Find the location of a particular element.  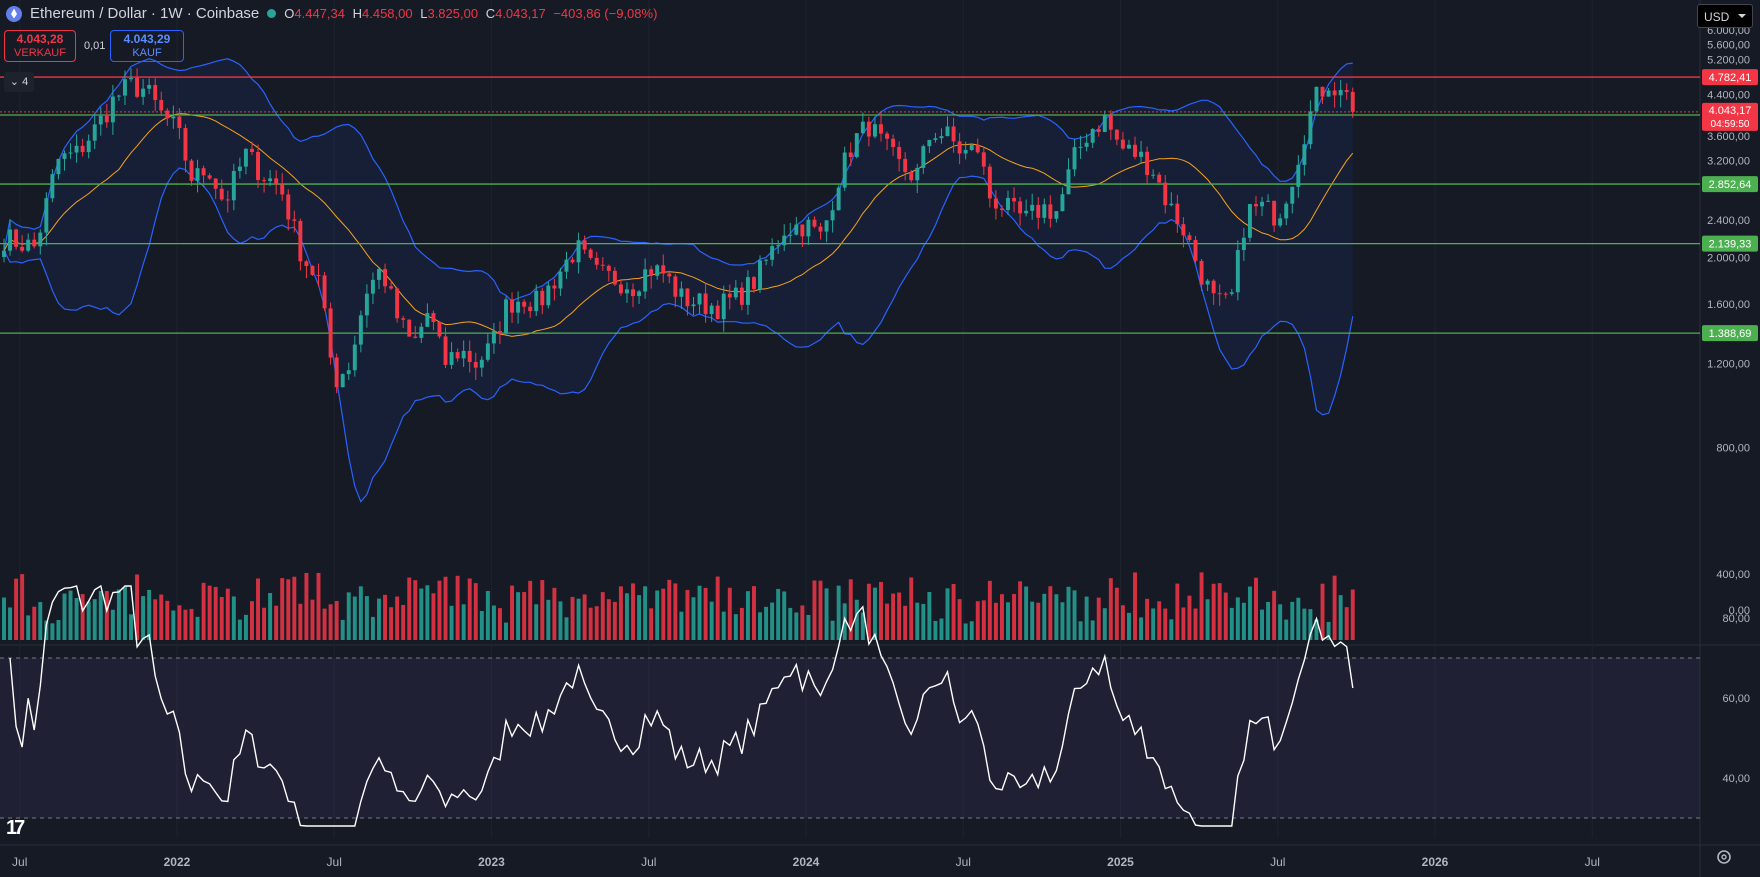

buy-button: 4.043,29 KAUF is located at coordinates (147, 46).